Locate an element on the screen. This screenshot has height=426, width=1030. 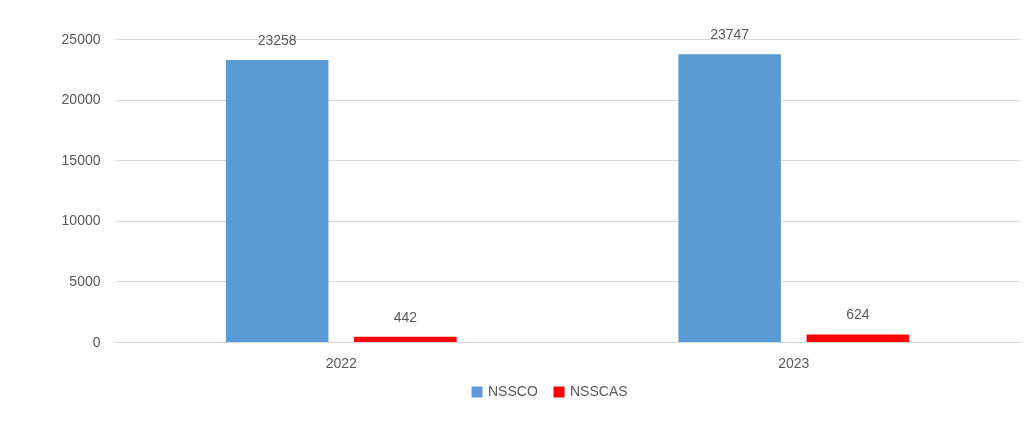
y-tick-label: 0 is located at coordinates (96, 341).